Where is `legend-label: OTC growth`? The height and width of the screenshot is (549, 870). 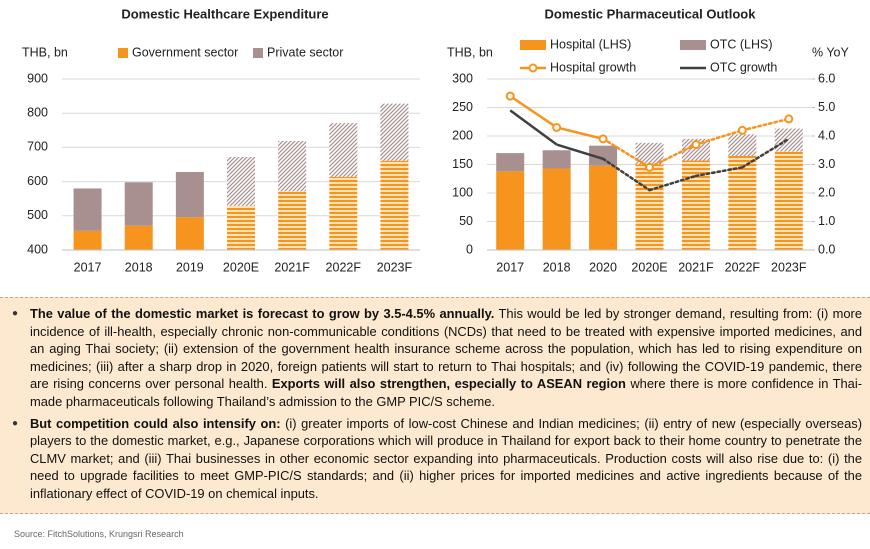 legend-label: OTC growth is located at coordinates (743, 67).